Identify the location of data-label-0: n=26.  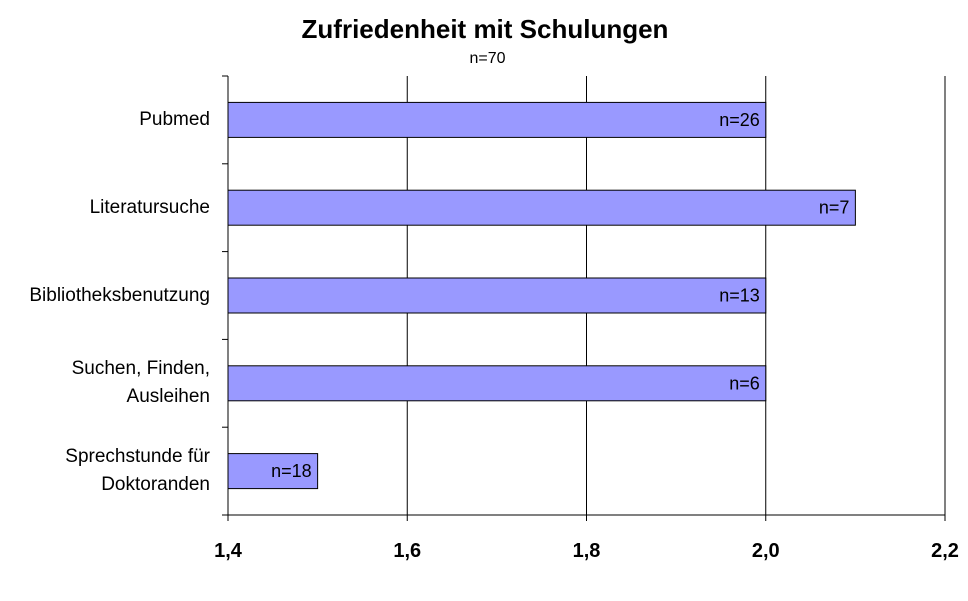
(739, 120).